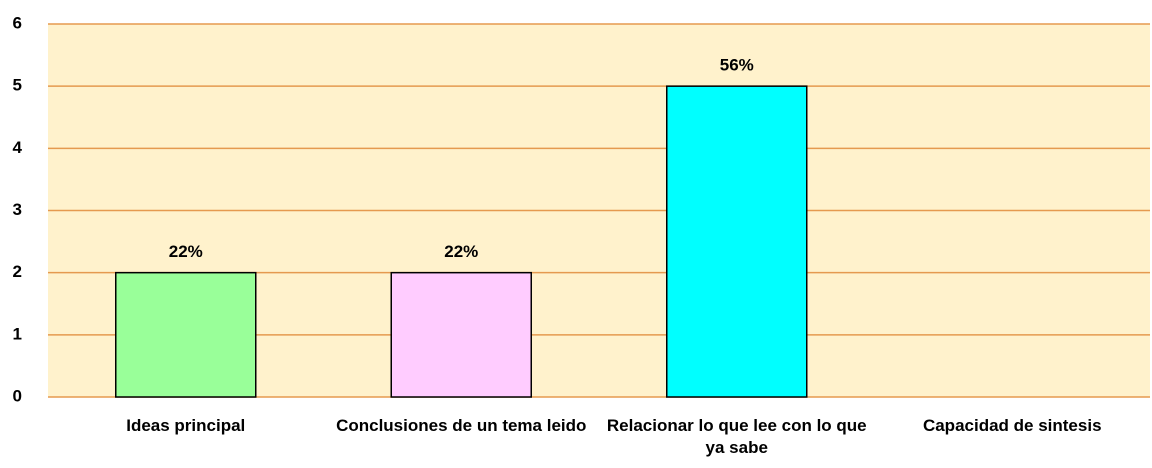  Describe the element at coordinates (17, 395) in the screenshot. I see `y-tick-label: 0` at that location.